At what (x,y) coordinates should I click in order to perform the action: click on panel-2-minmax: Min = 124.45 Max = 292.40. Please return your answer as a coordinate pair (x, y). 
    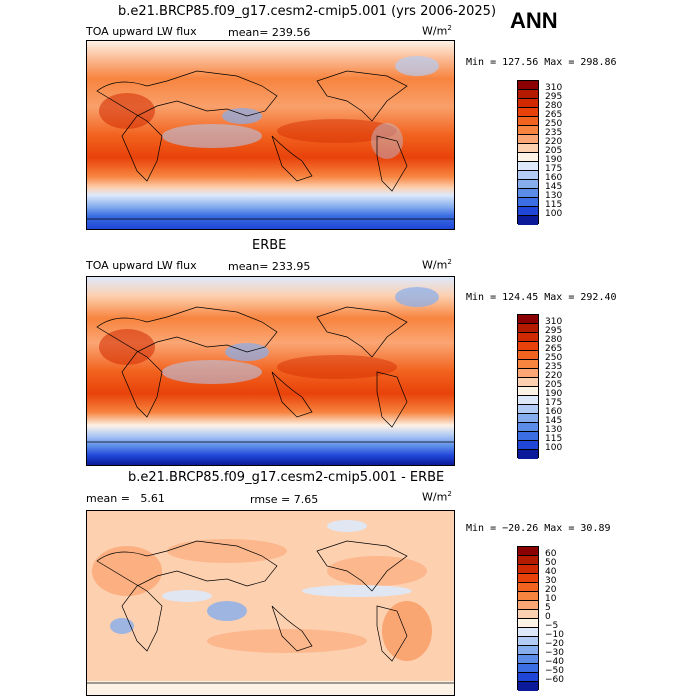
    Looking at the image, I should click on (541, 297).